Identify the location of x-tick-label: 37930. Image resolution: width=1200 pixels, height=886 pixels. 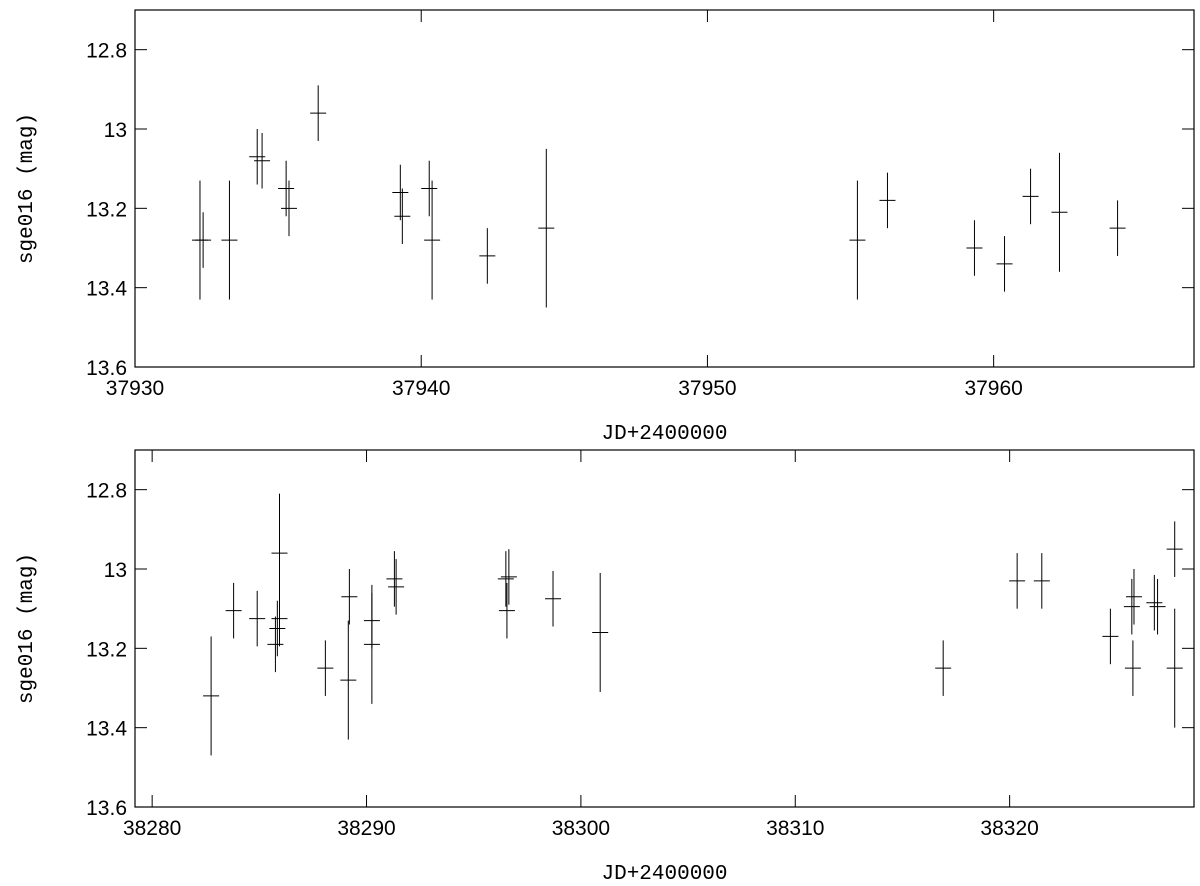
(135, 388).